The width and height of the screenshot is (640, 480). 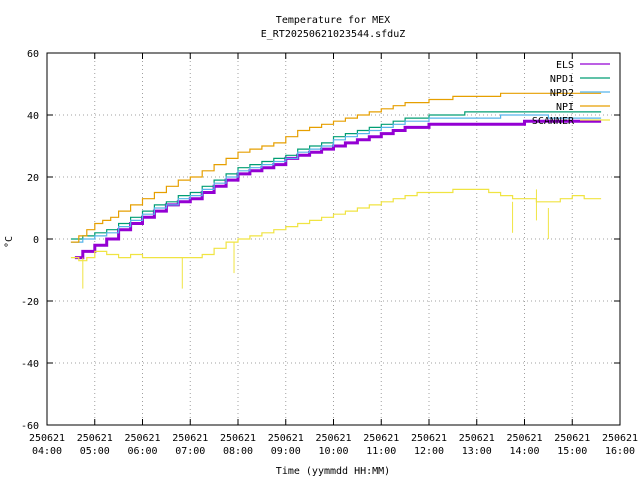 What do you see at coordinates (47, 451) in the screenshot?
I see `x-tick-label-time: 04:00` at bounding box center [47, 451].